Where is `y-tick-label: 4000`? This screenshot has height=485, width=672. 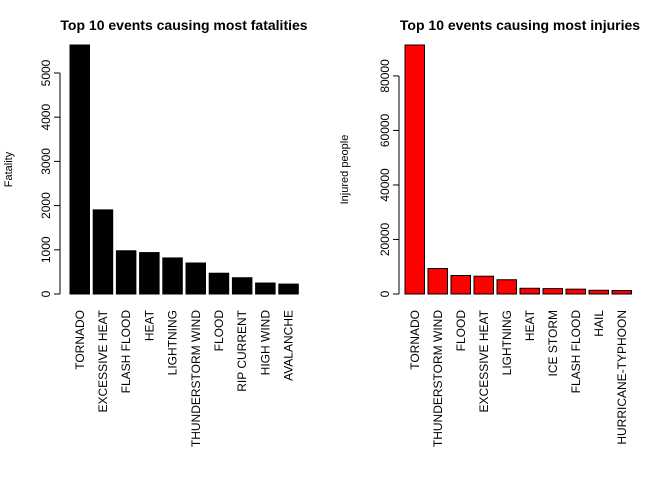 y-tick-label: 4000 is located at coordinates (46, 117).